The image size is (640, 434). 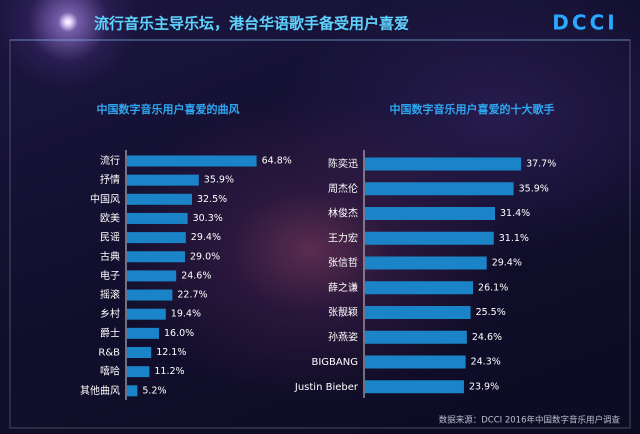 I want to click on category-label: Justin Bieber, so click(x=326, y=387).